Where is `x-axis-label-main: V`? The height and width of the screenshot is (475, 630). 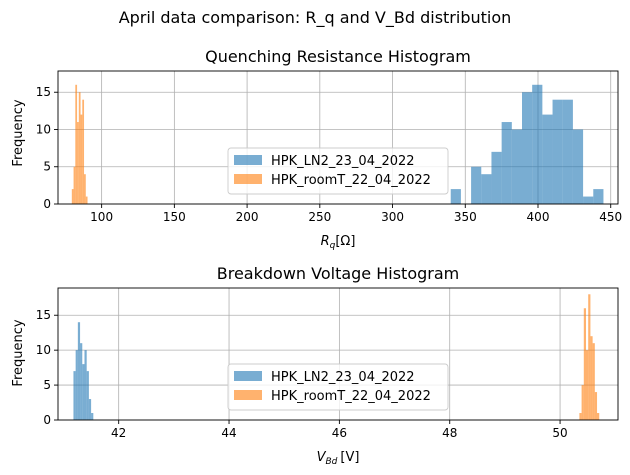
x-axis-label-main: V is located at coordinates (322, 457).